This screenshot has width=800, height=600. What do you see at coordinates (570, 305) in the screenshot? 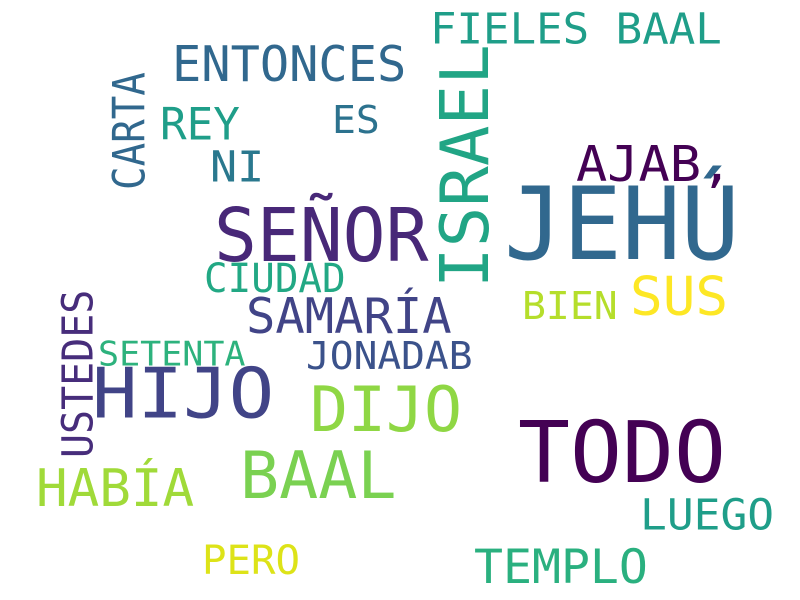
I see `word-bien: BIEN` at bounding box center [570, 305].